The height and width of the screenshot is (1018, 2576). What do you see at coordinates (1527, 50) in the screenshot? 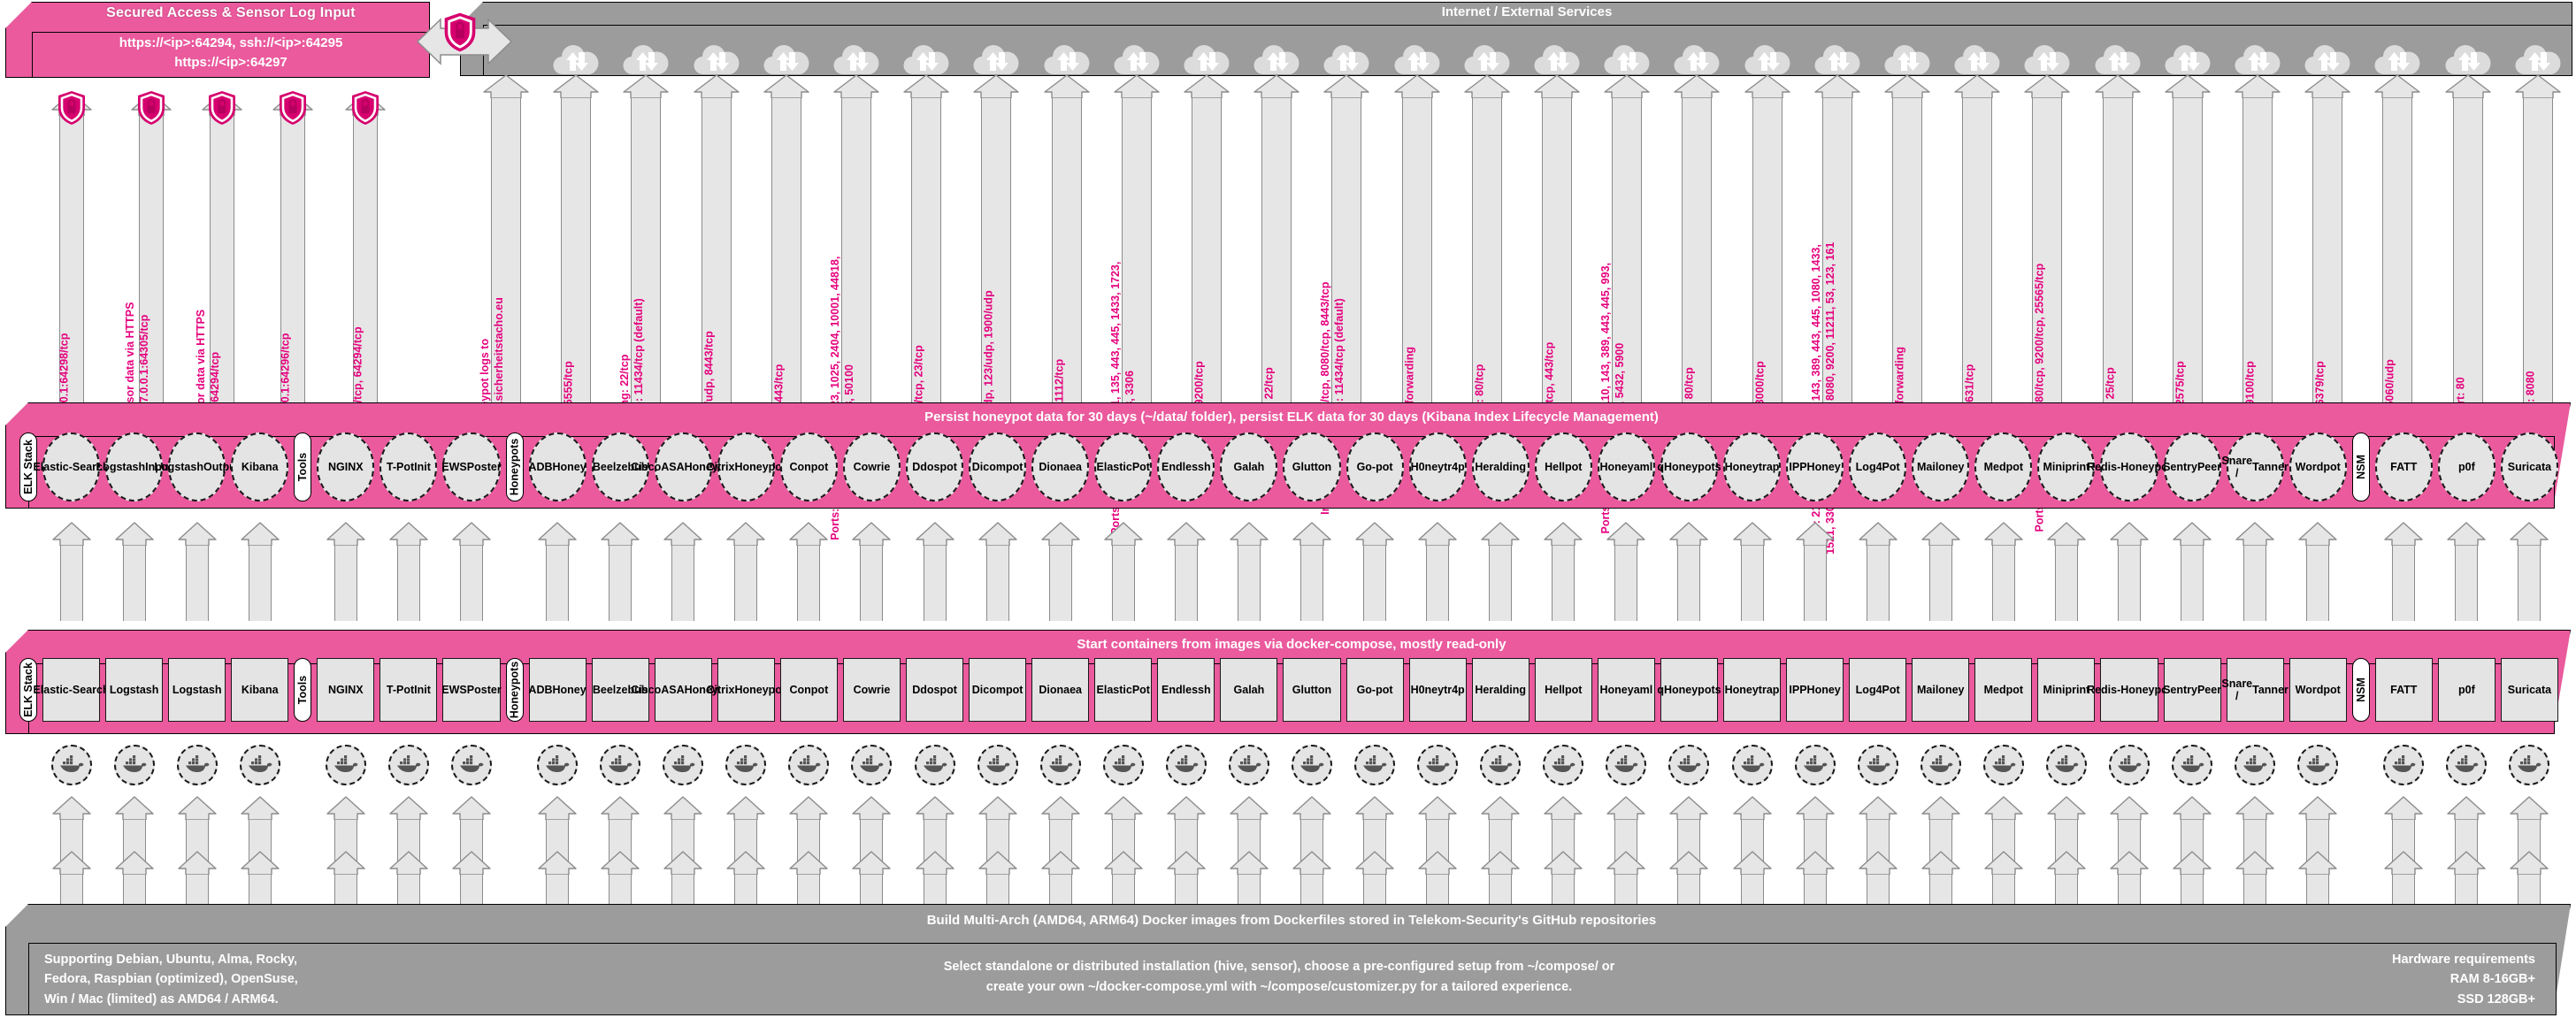
I see `internet-band-face` at bounding box center [1527, 50].